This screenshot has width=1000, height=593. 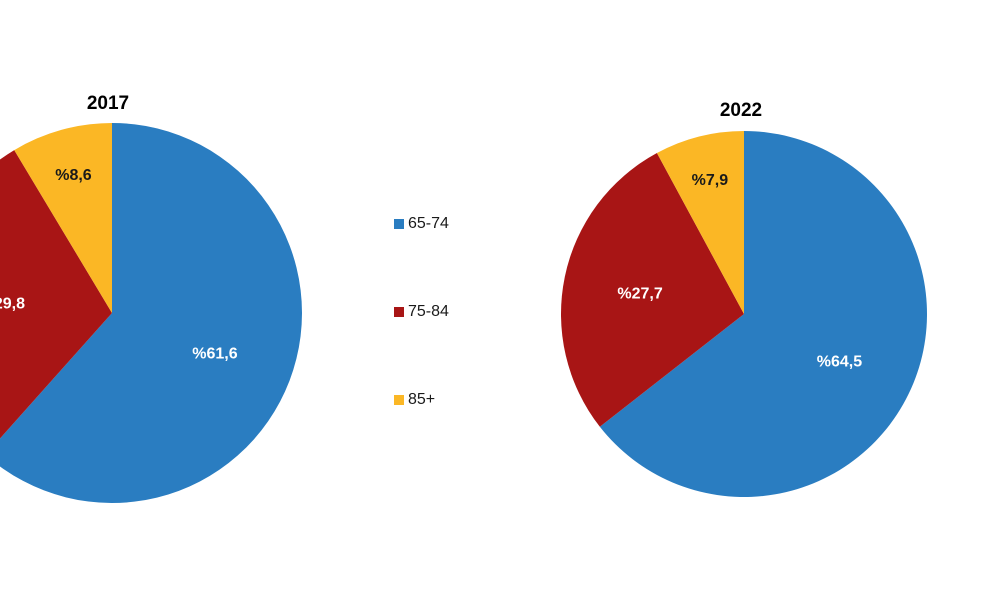 What do you see at coordinates (73, 175) in the screenshot?
I see `slice-label: %8,6` at bounding box center [73, 175].